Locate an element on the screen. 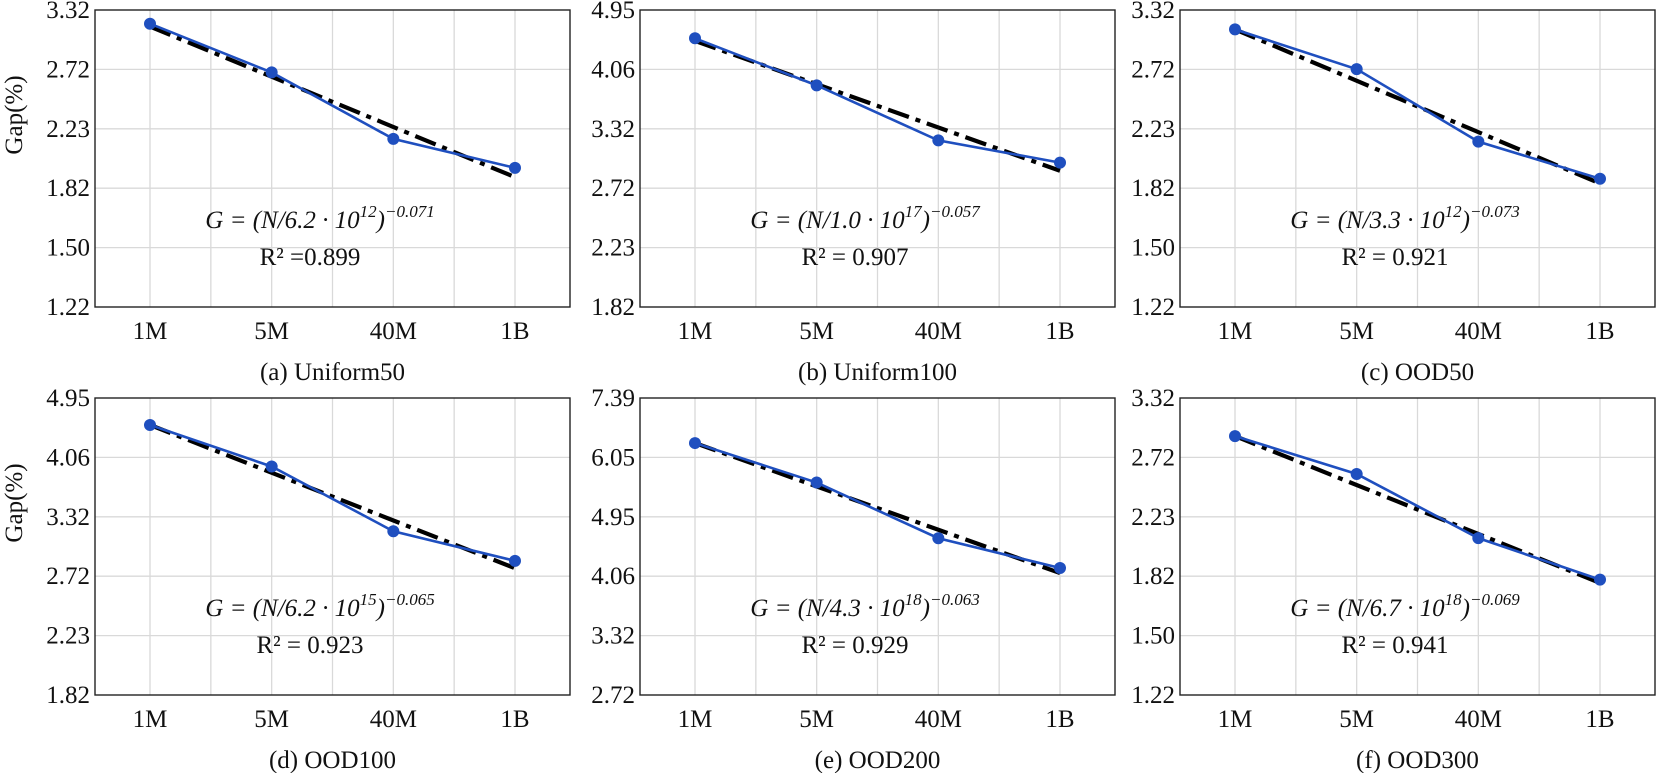 This screenshot has width=1660, height=773. y-axis-label: Gap(%) is located at coordinates (14, 502).